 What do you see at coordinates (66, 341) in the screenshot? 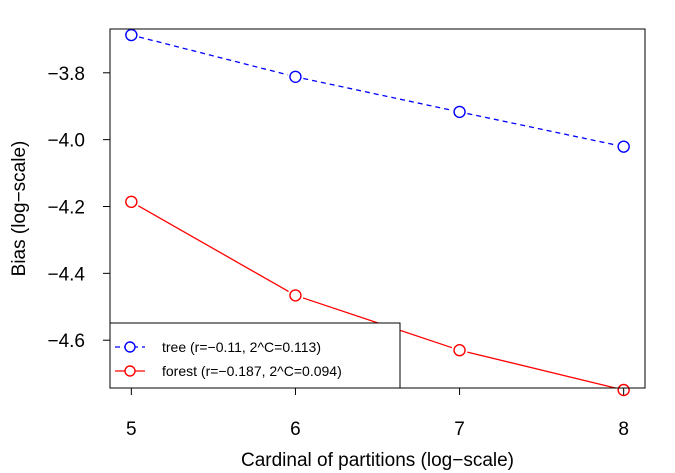
I see `y-tick-label: −4.6` at bounding box center [66, 341].